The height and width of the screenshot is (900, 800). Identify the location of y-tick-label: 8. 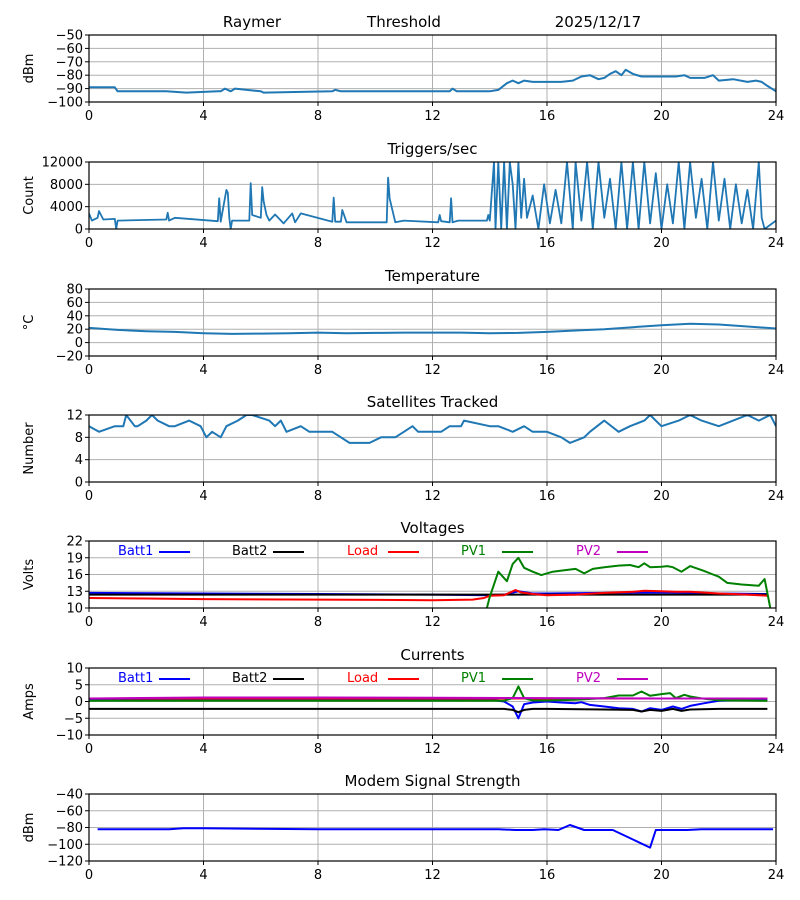
(79, 438).